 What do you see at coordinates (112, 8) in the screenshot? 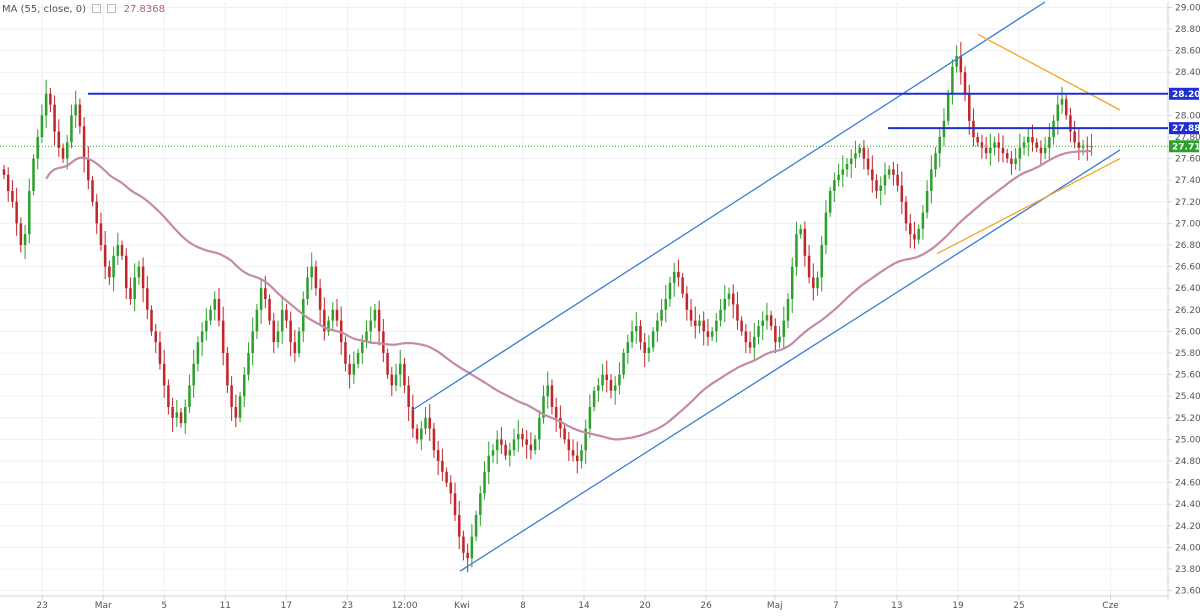
I see `indicator-hide-icon` at bounding box center [112, 8].